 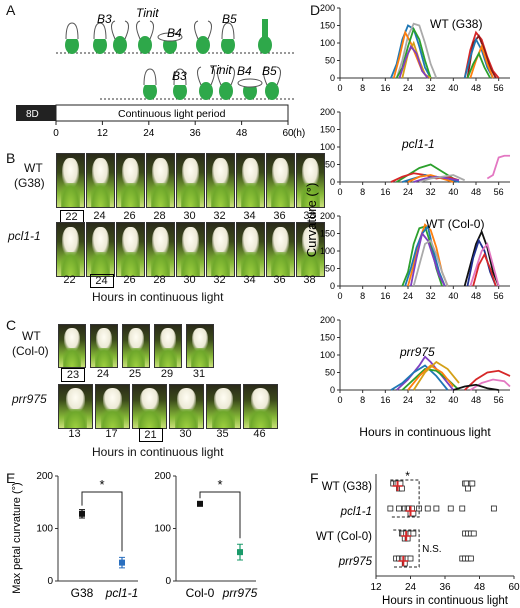 What do you see at coordinates (135, 374) in the screenshot?
I see `photo-hour-label: 25` at bounding box center [135, 374].